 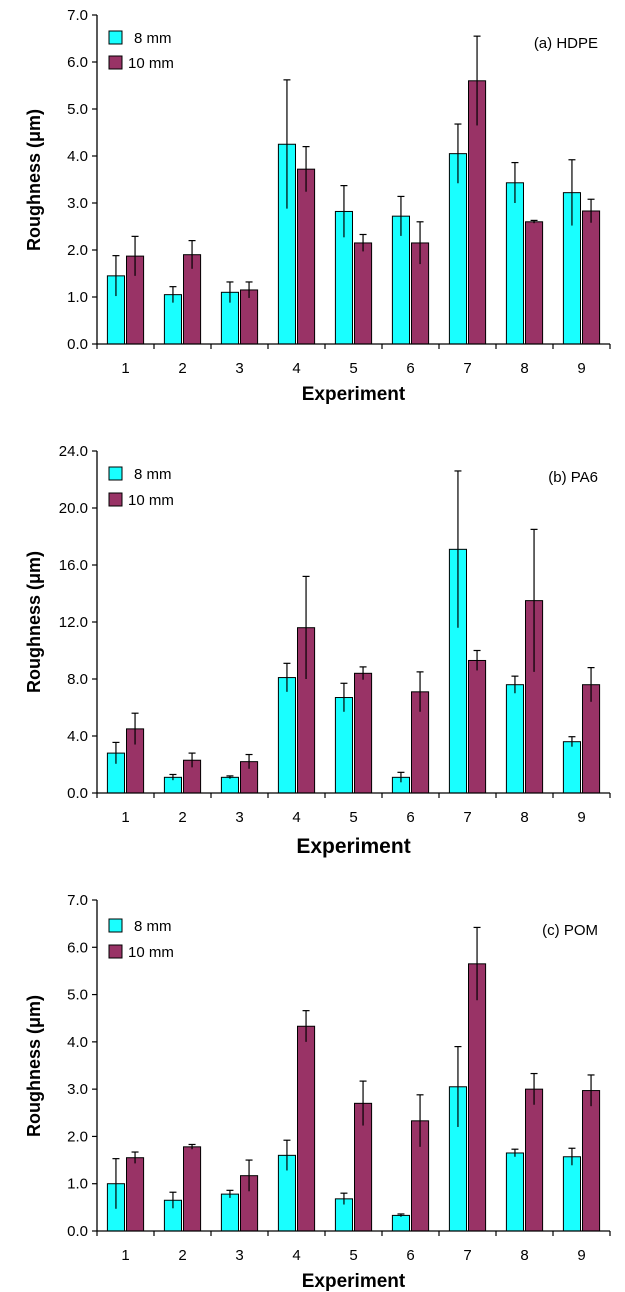 What do you see at coordinates (73, 565) in the screenshot?
I see `y-tick-label: 16.0` at bounding box center [73, 565].